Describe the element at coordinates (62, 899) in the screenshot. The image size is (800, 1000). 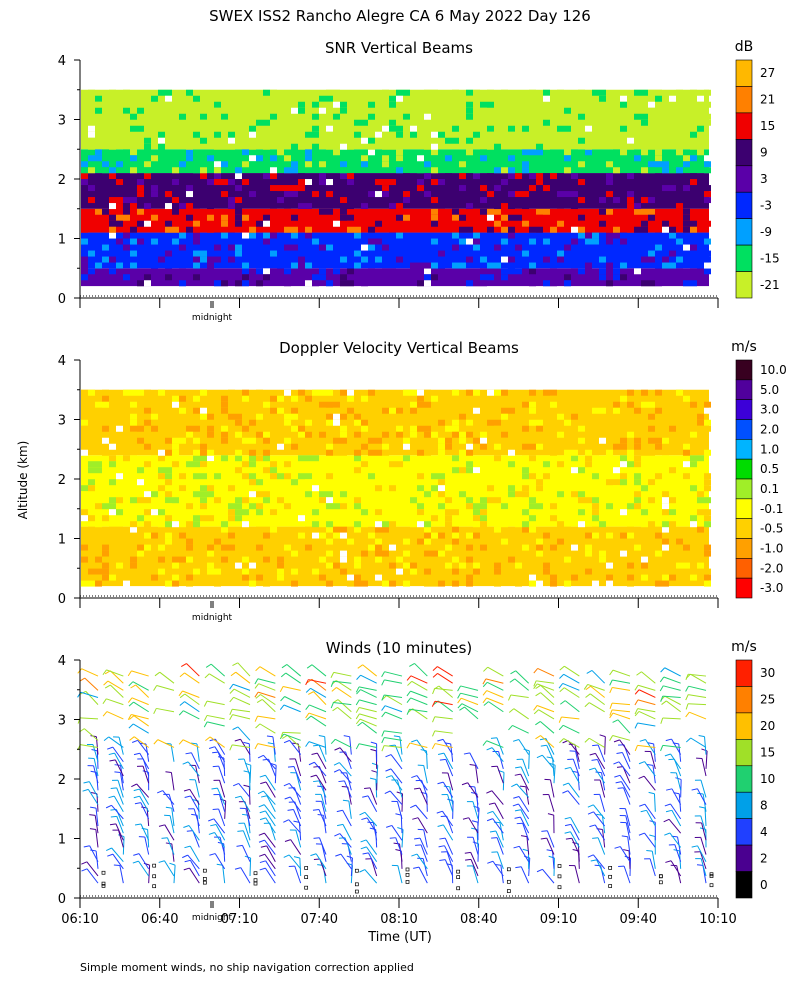
I see `y-tick-label: 0` at that location.